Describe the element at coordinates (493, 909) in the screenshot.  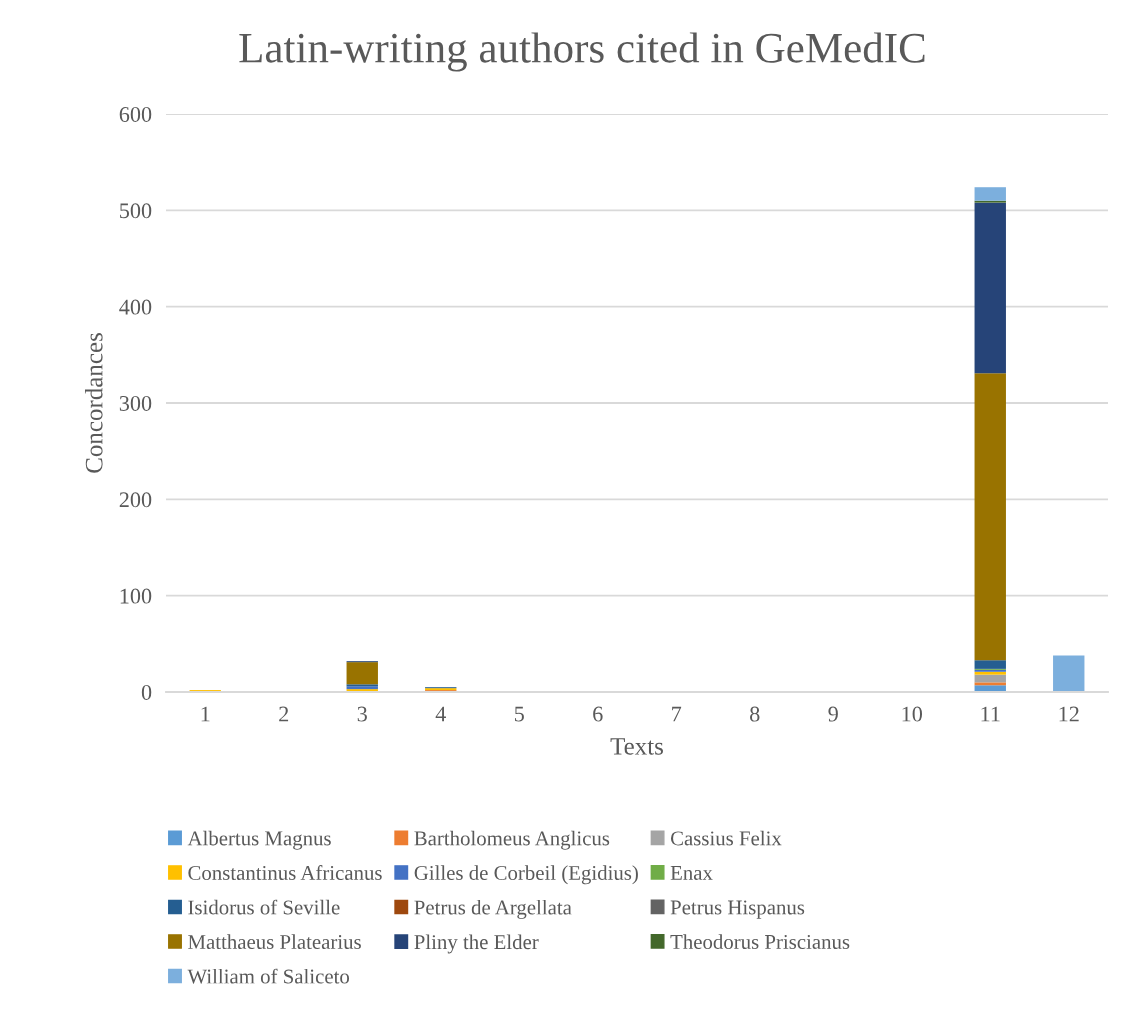
I see `legend-label: Petrus de Argellata` at that location.